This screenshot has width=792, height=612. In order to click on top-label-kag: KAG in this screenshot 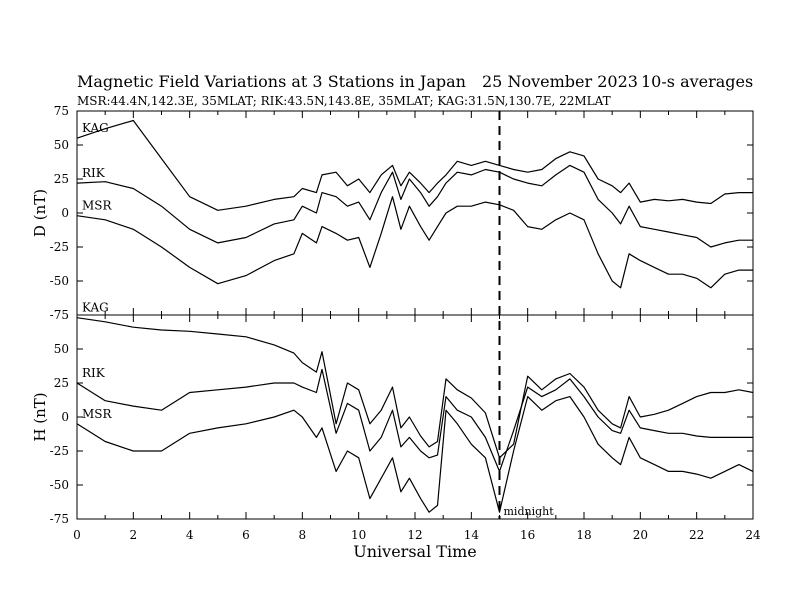, I will do `click(95, 128)`.